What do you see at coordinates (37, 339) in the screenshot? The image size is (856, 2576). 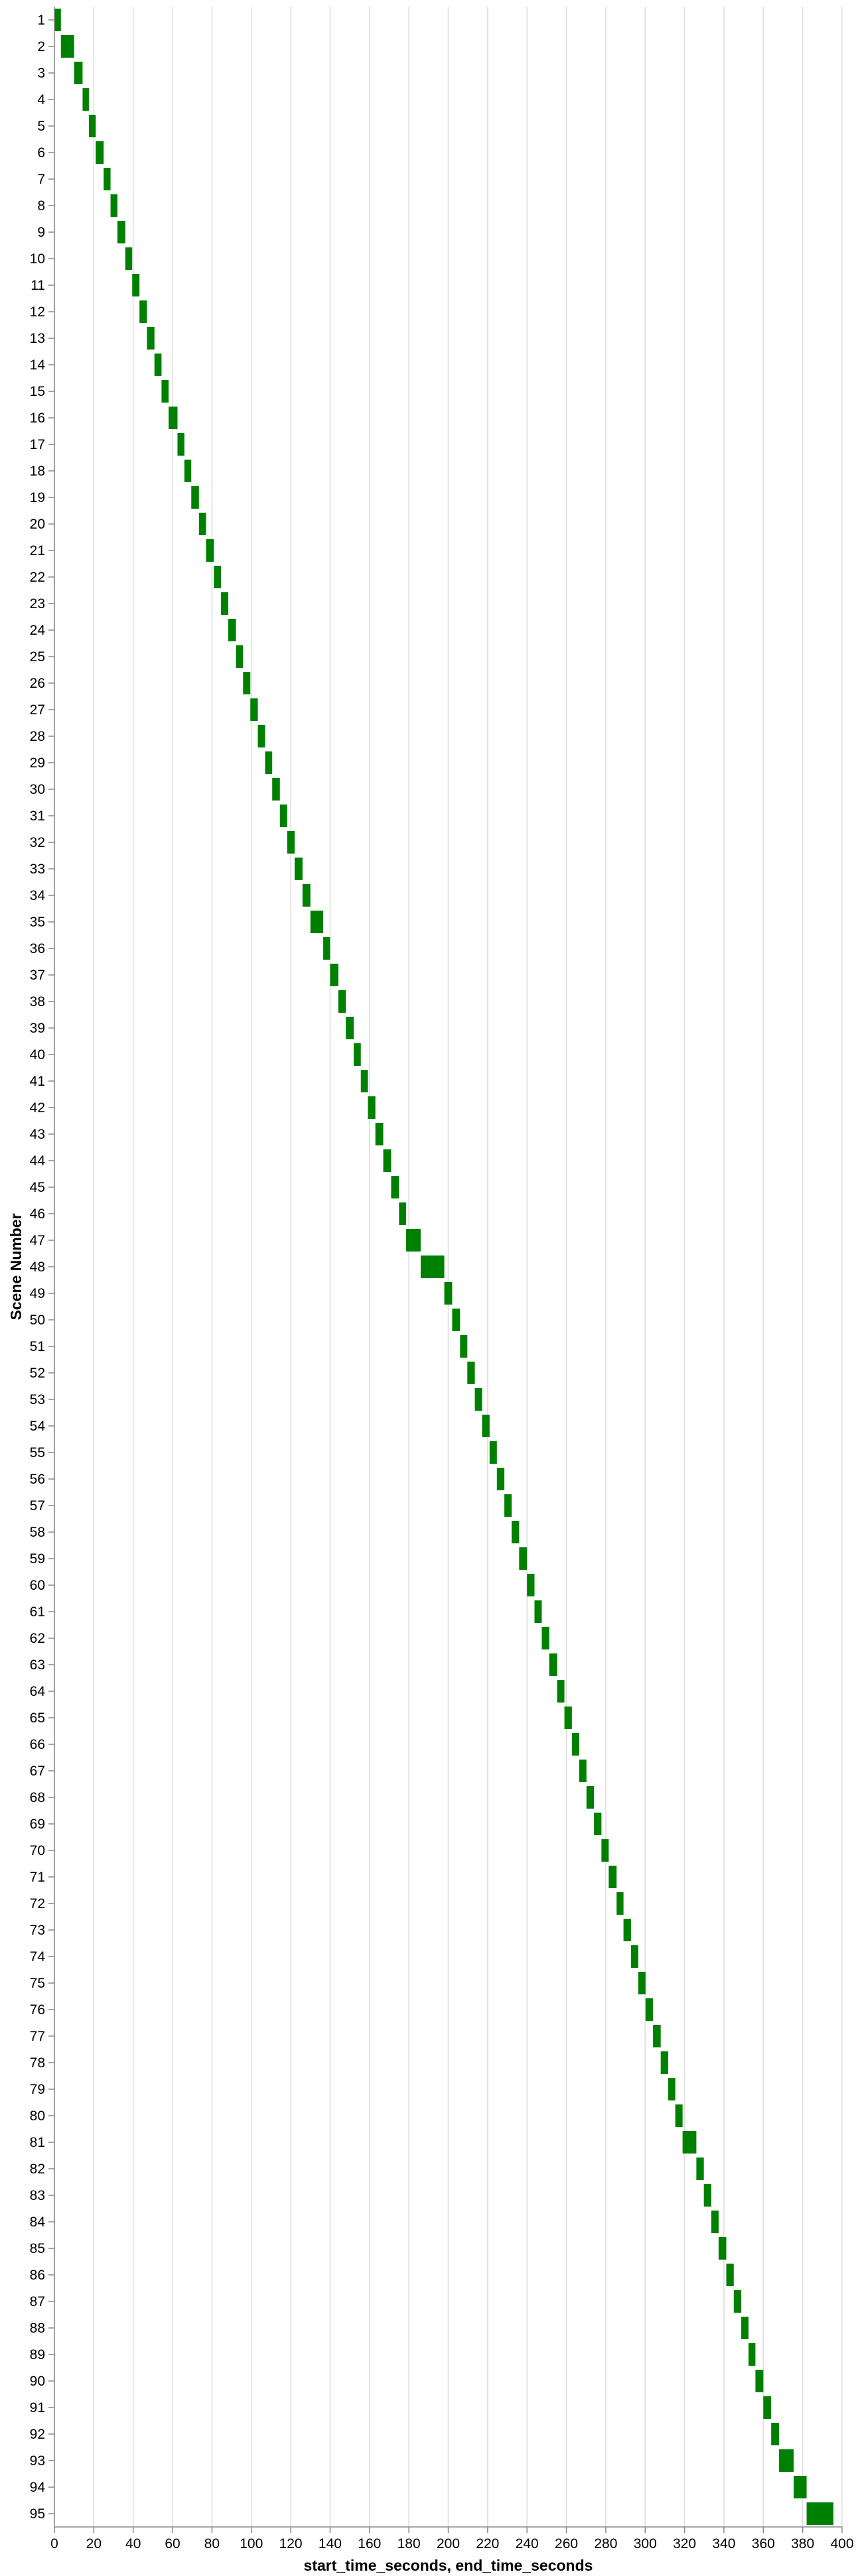 I see `y-tick-label-13: 13` at bounding box center [37, 339].